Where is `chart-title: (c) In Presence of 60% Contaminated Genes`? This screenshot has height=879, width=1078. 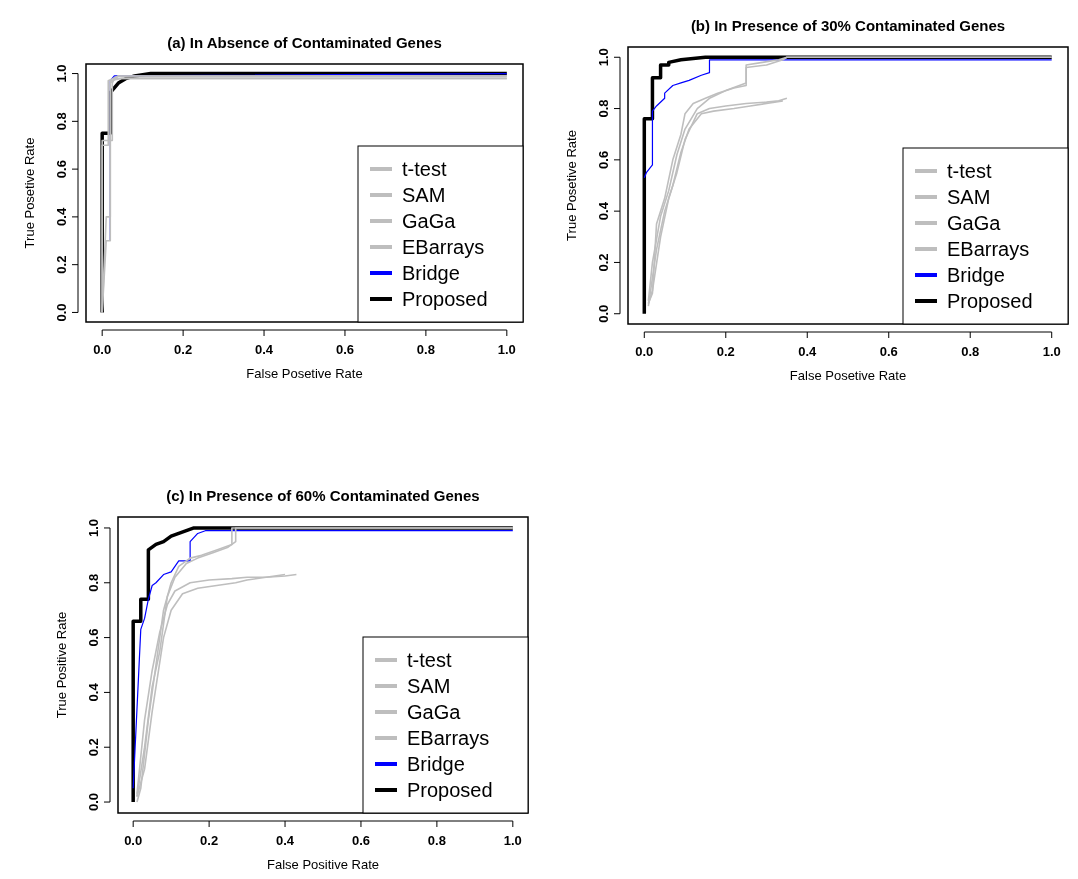 chart-title: (c) In Presence of 60% Contaminated Genes is located at coordinates (323, 495).